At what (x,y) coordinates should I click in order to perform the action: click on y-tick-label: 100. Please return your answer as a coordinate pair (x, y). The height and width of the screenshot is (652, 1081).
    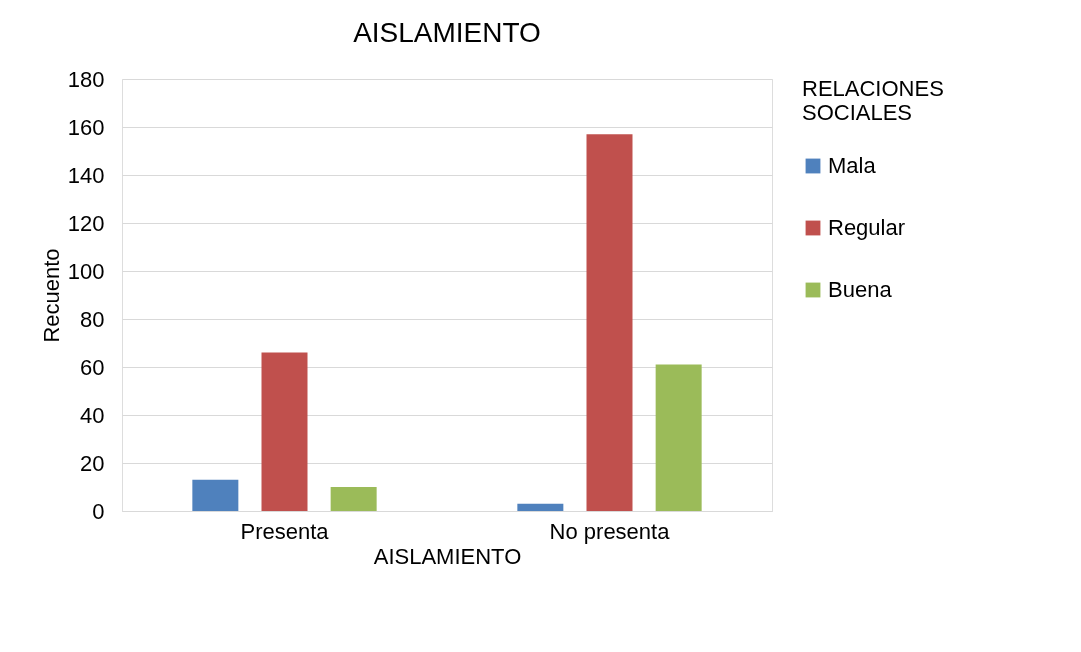
    Looking at the image, I should click on (86, 271).